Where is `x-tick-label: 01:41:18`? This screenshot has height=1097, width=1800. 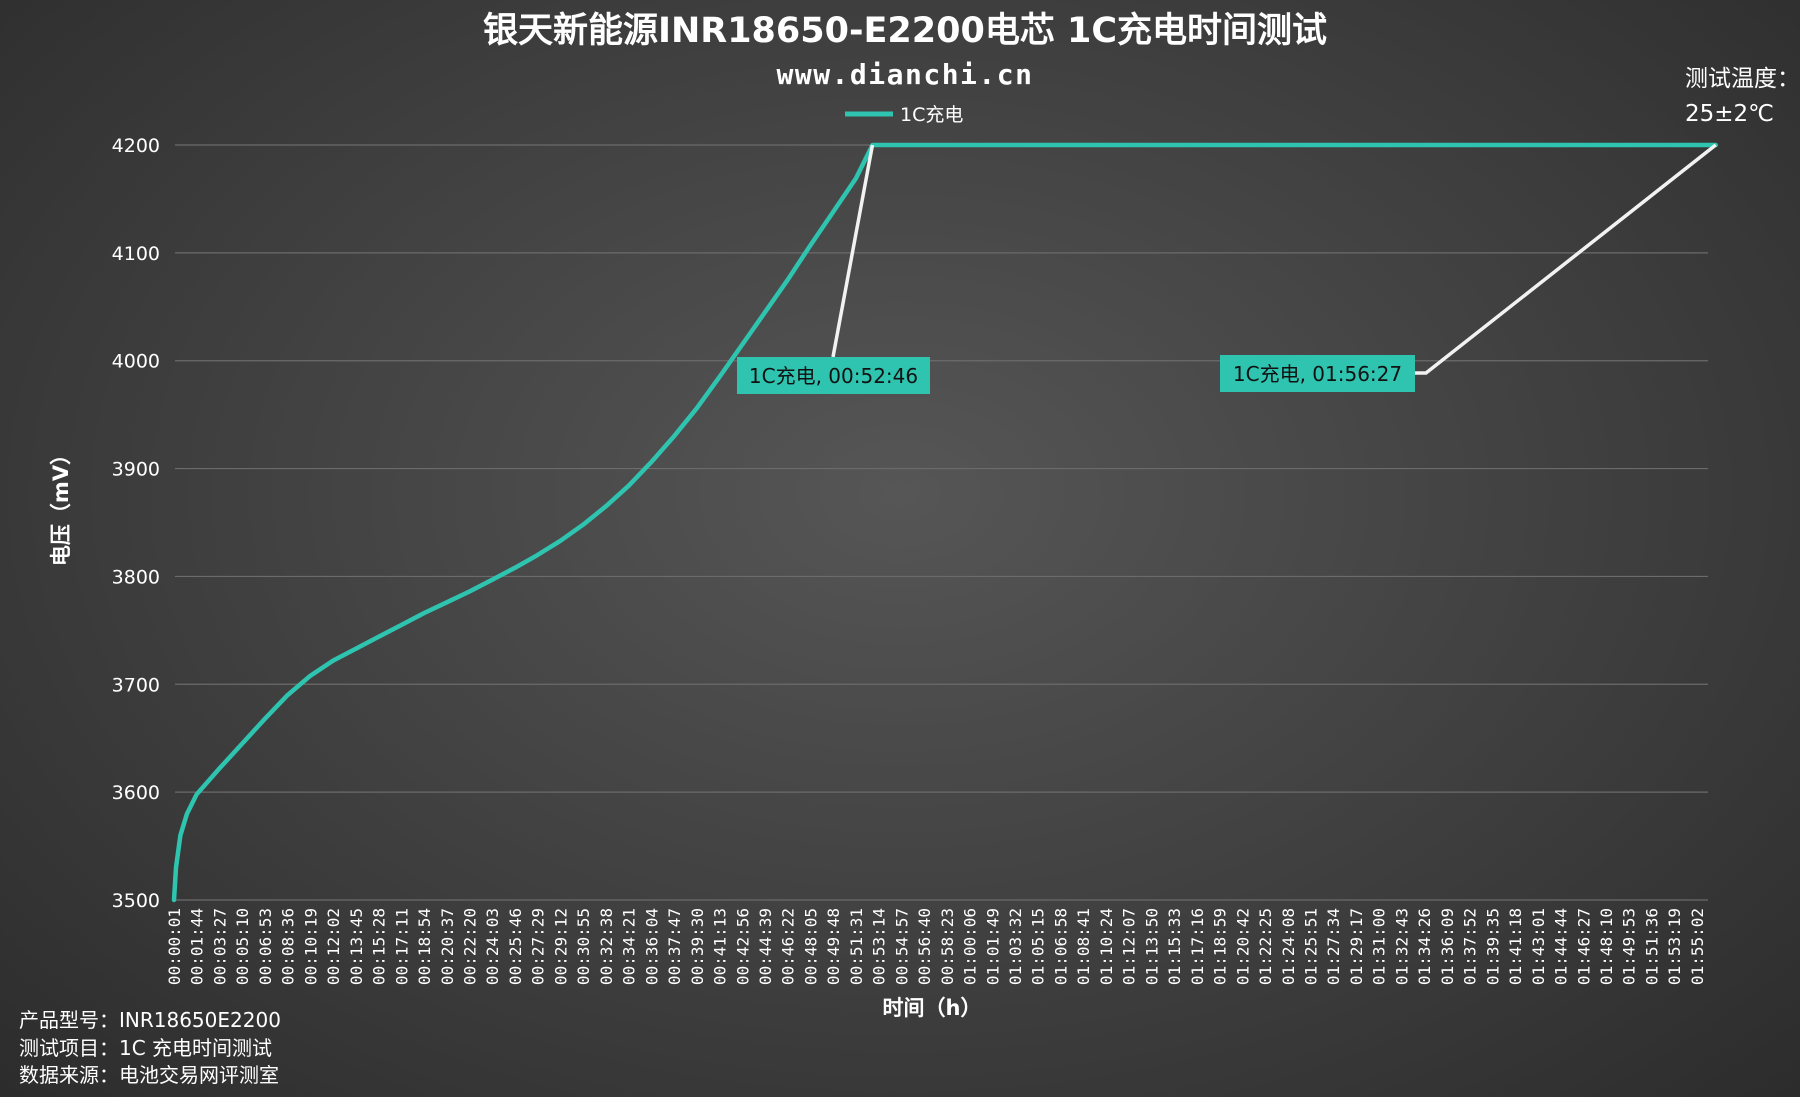
x-tick-label: 01:41:18 is located at coordinates (1515, 946).